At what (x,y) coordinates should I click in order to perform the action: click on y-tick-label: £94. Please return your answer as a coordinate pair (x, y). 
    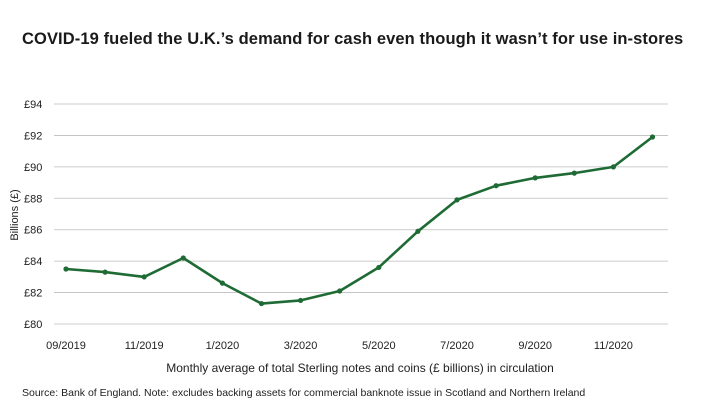
    Looking at the image, I should click on (33, 105).